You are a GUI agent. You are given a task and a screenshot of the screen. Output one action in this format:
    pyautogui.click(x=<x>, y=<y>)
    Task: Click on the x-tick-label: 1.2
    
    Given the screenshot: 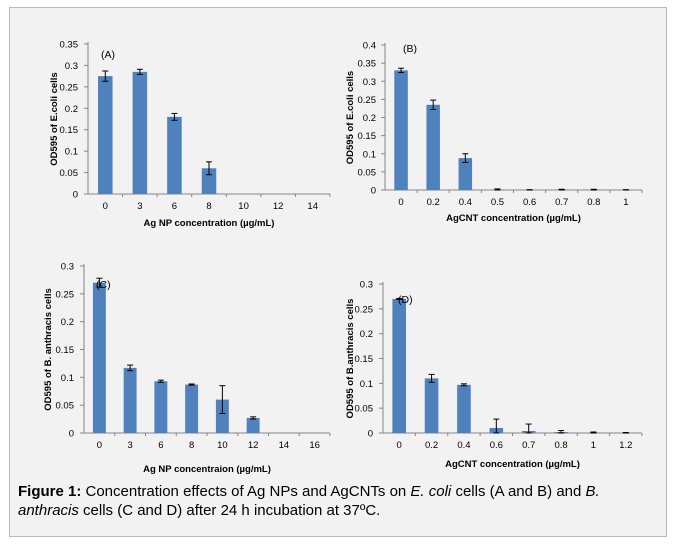 What is the action you would take?
    pyautogui.click(x=625, y=445)
    